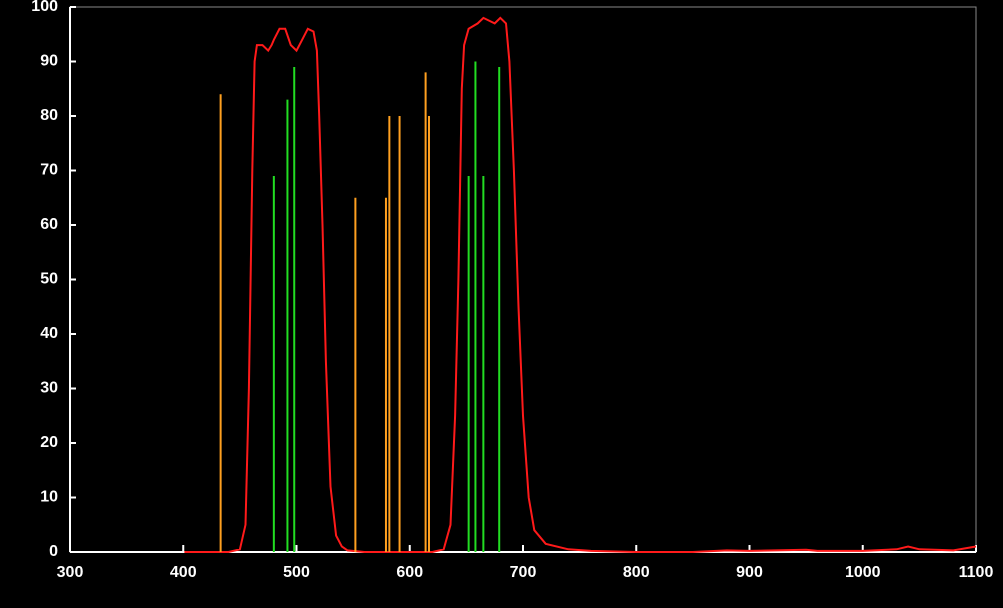  I want to click on y-tick-label: 0, so click(53, 551).